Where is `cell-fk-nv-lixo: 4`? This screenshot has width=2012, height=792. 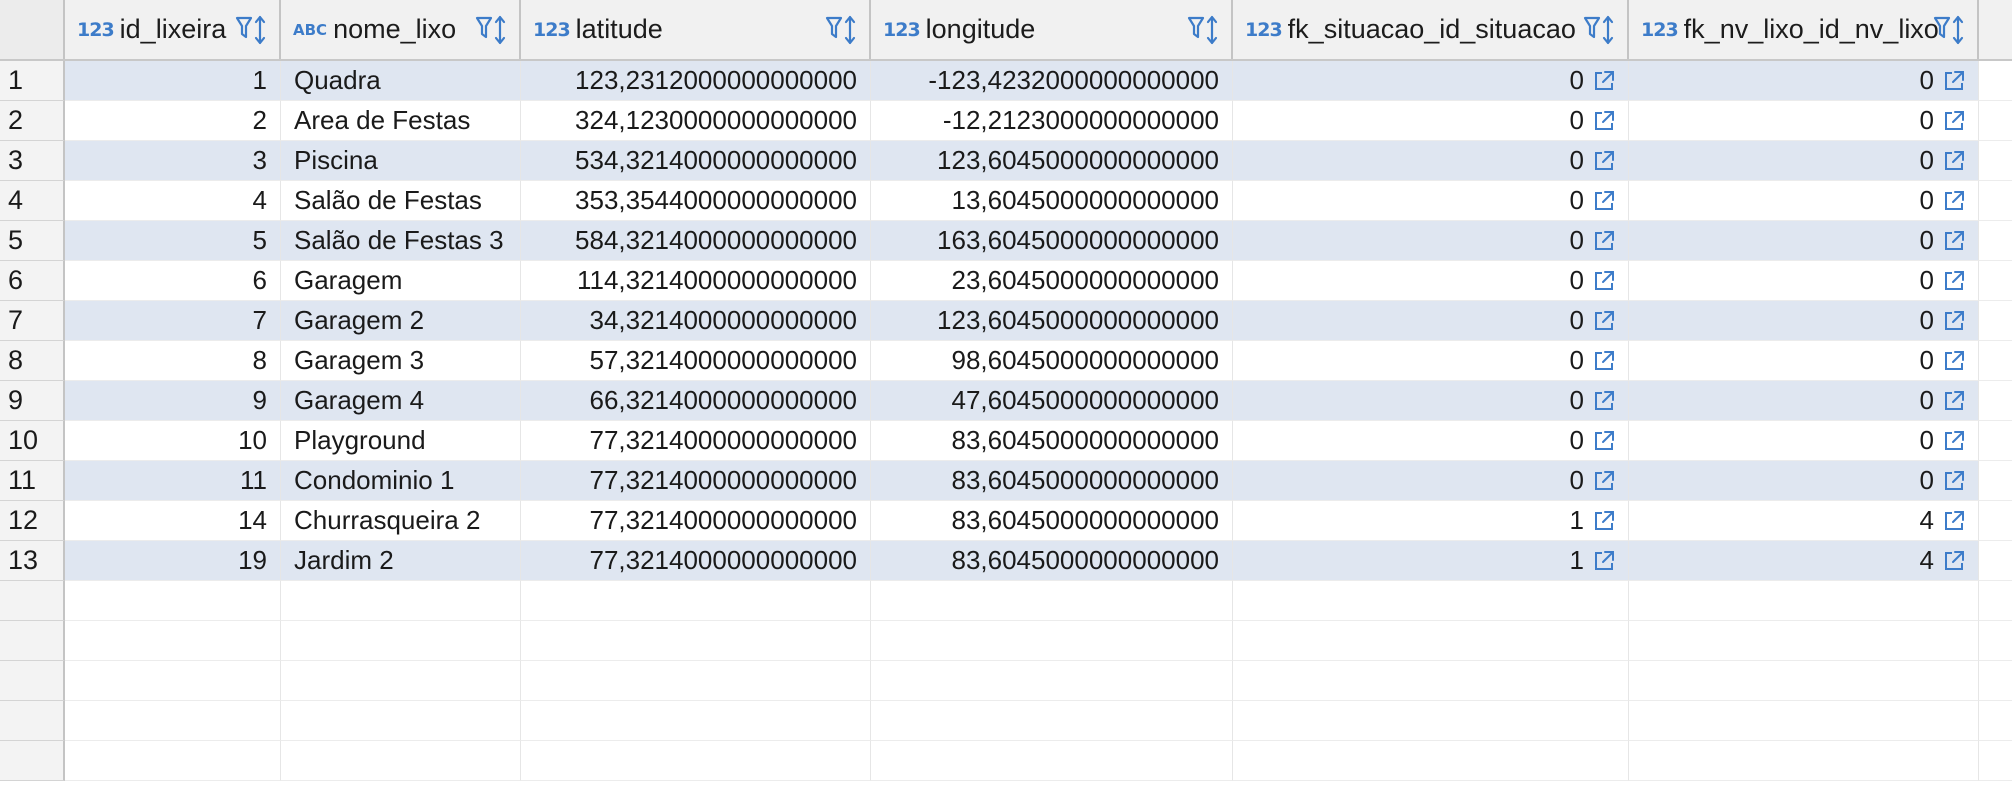 cell-fk-nv-lixo: 4 is located at coordinates (1804, 521).